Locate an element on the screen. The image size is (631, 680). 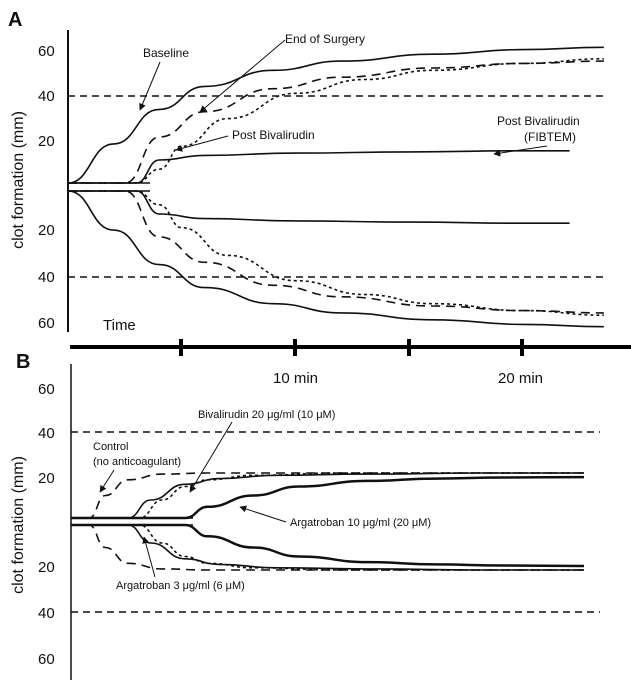
arrow-baseline is located at coordinates (150, 86).